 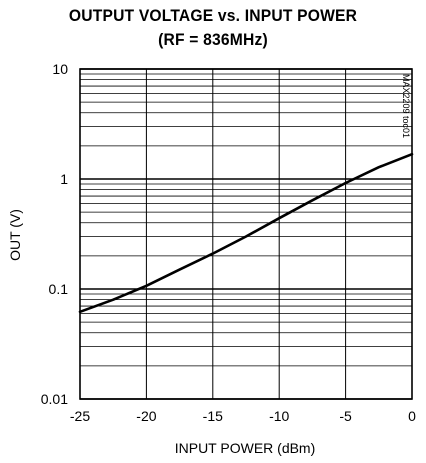 I want to click on y-tick-label: 0.01, so click(x=54, y=399).